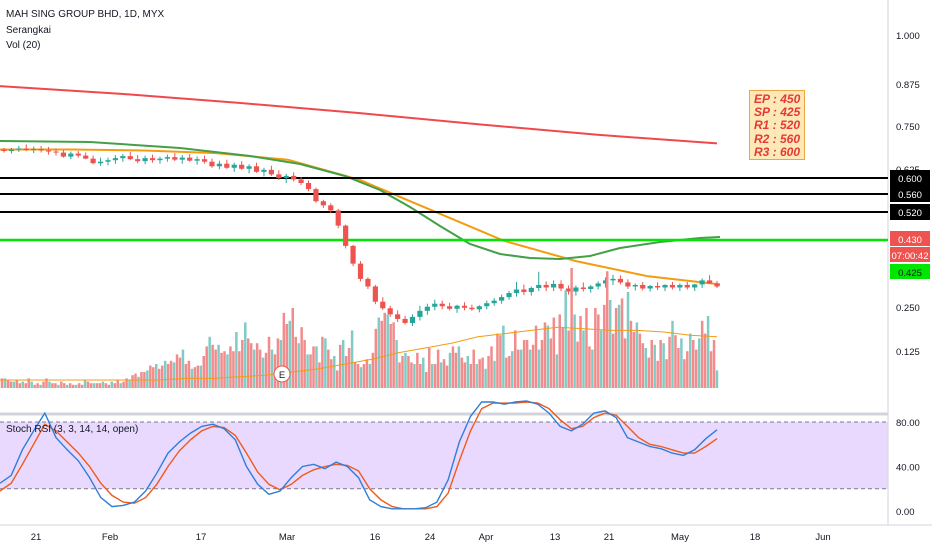  I want to click on time-tick-label: 13, so click(555, 537).